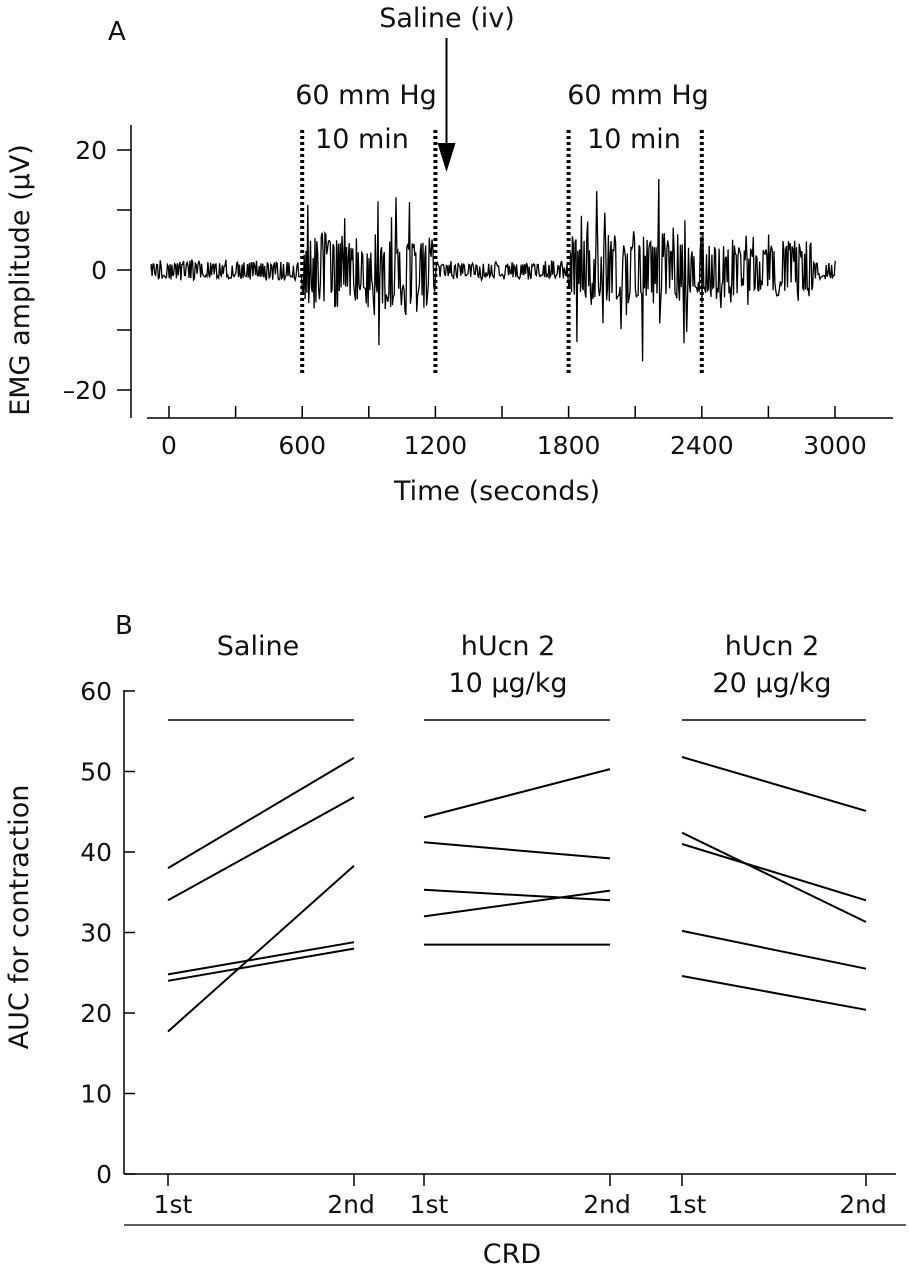 This screenshot has width=909, height=1280. I want to click on panel-b-y-tick-label: 30, so click(96, 933).